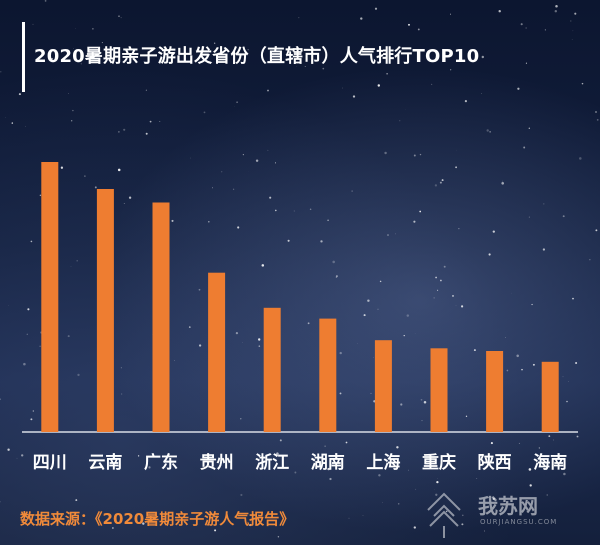  Describe the element at coordinates (161, 462) in the screenshot. I see `category-label: 广东` at that location.